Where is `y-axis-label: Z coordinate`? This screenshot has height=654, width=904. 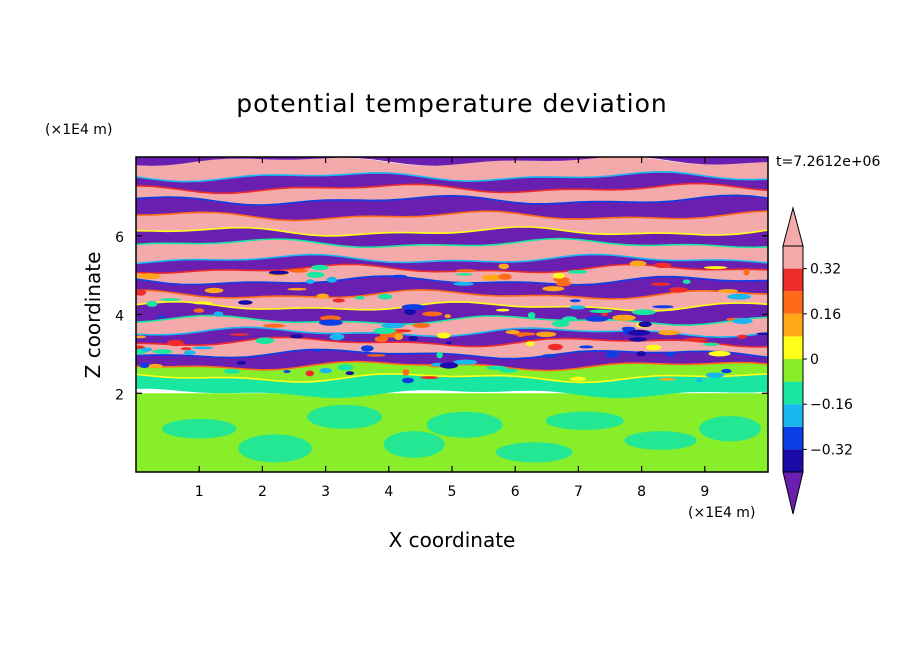 y-axis-label: Z coordinate is located at coordinates (93, 315).